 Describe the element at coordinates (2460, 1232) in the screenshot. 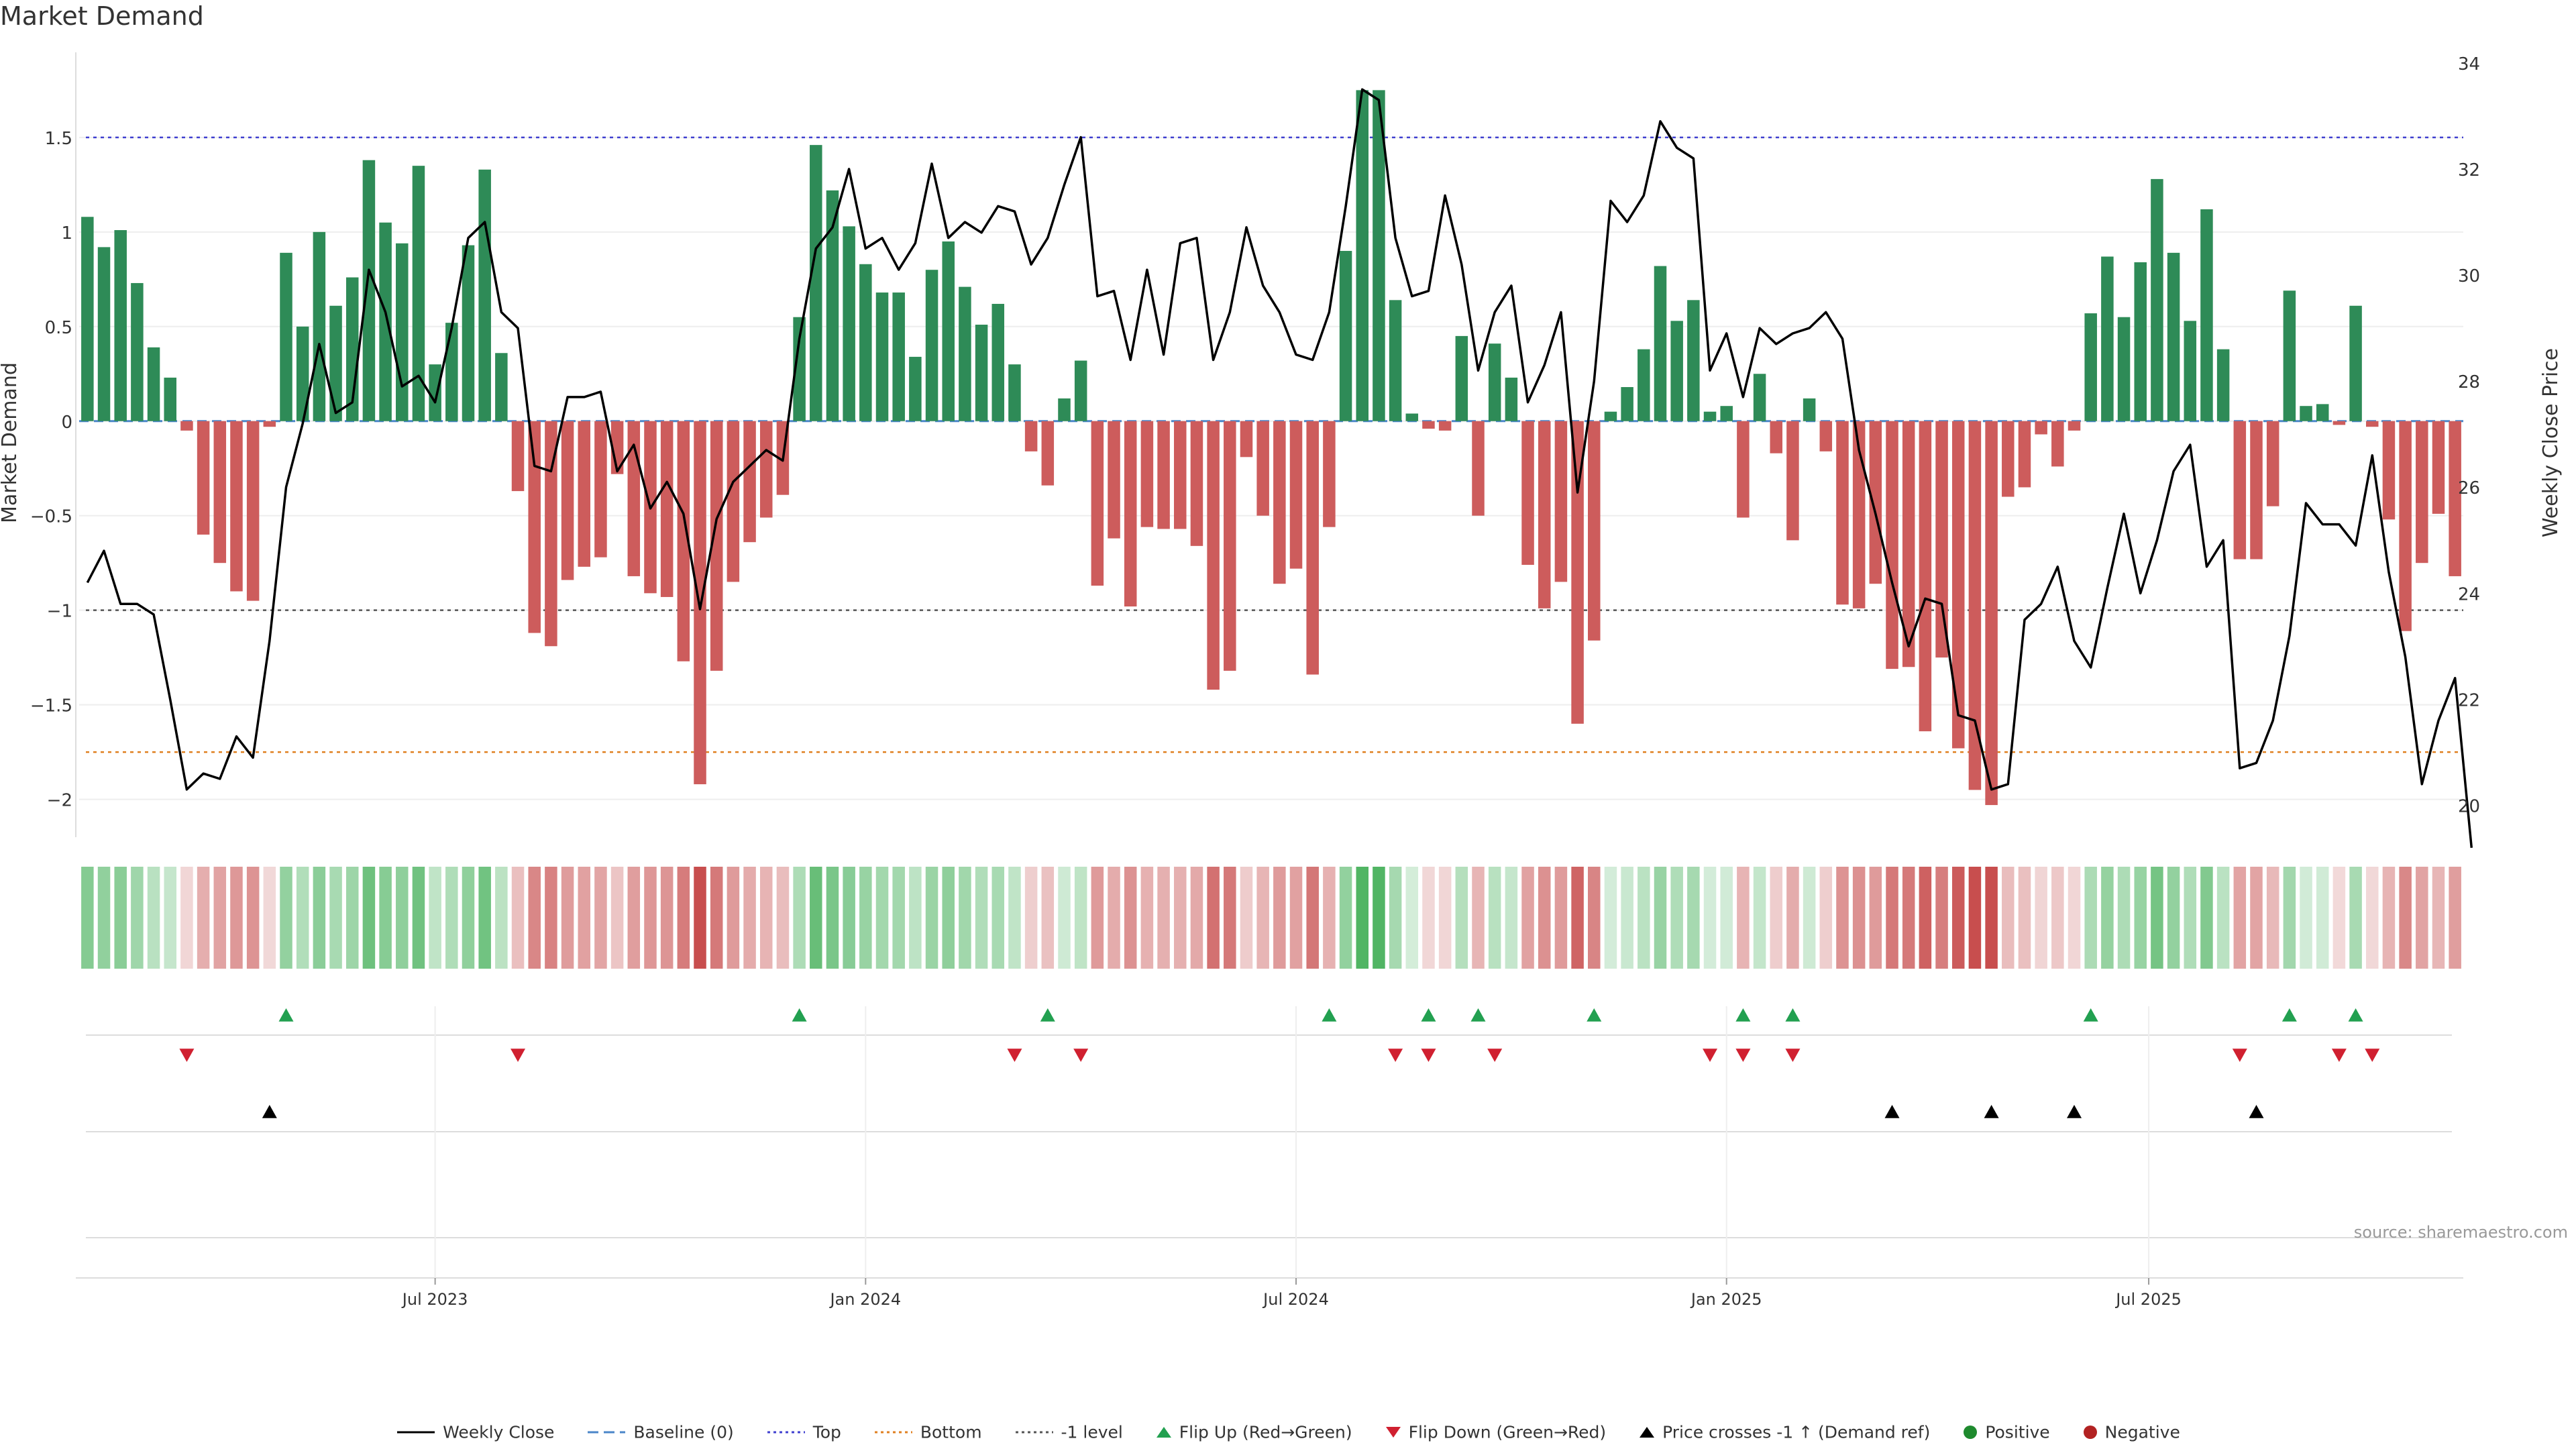

I see `source-note: source: sharemaestro.com` at that location.